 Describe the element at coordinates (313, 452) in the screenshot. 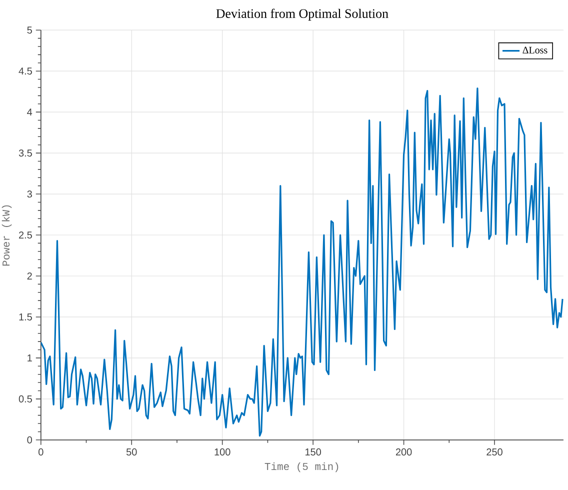

I see `x-tick-label: 150` at that location.